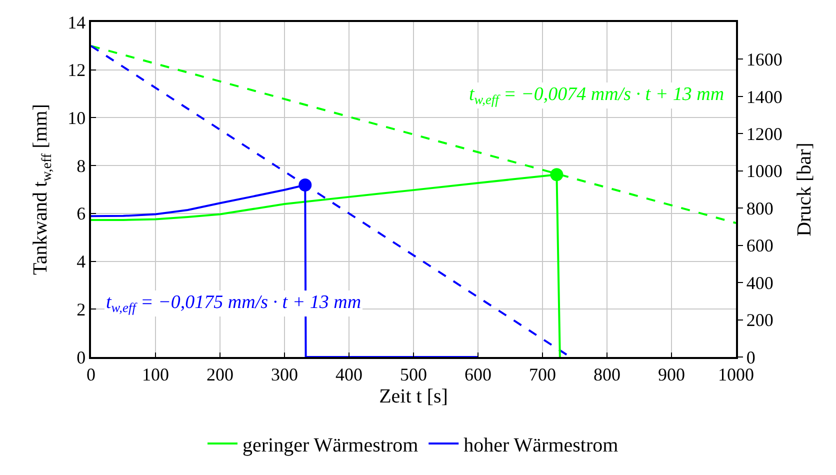  What do you see at coordinates (804, 189) in the screenshot?
I see `y2-axis-title: Druck [bar]` at bounding box center [804, 189].